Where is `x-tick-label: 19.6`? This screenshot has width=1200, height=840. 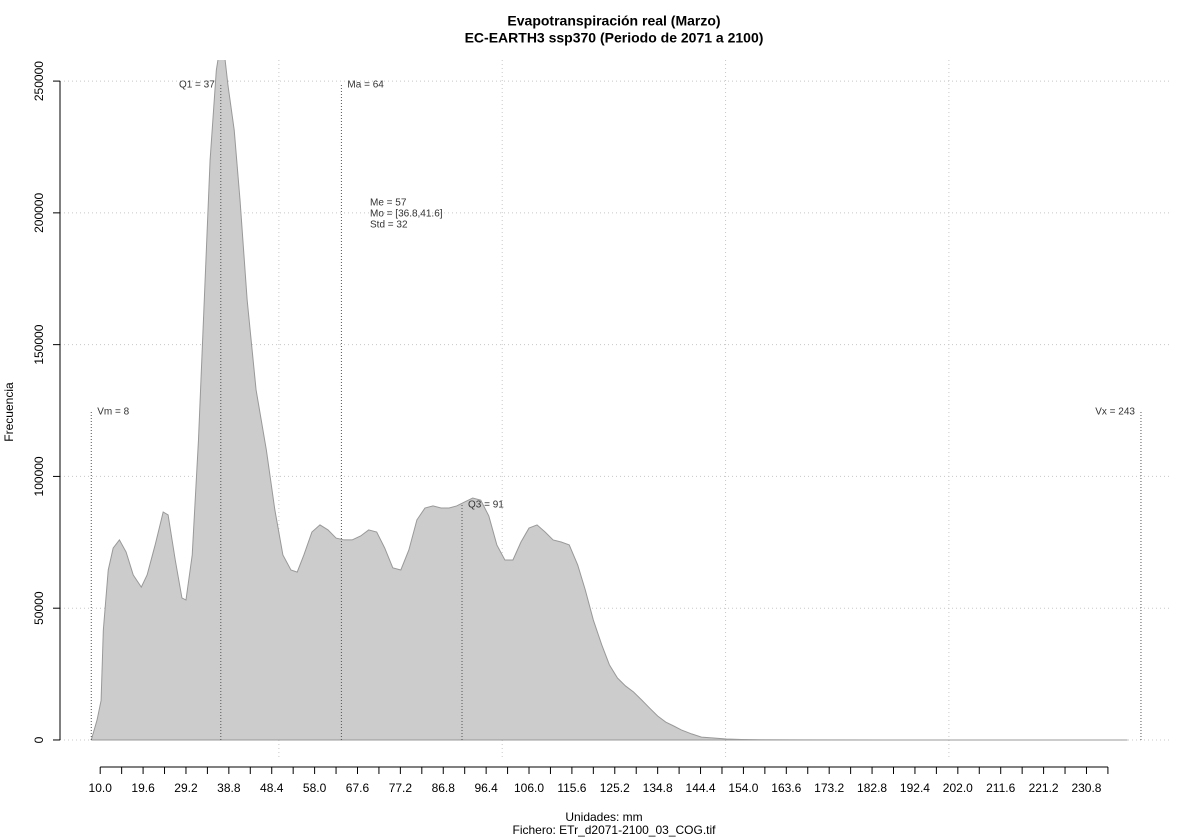
x-tick-label: 19.6 is located at coordinates (143, 788).